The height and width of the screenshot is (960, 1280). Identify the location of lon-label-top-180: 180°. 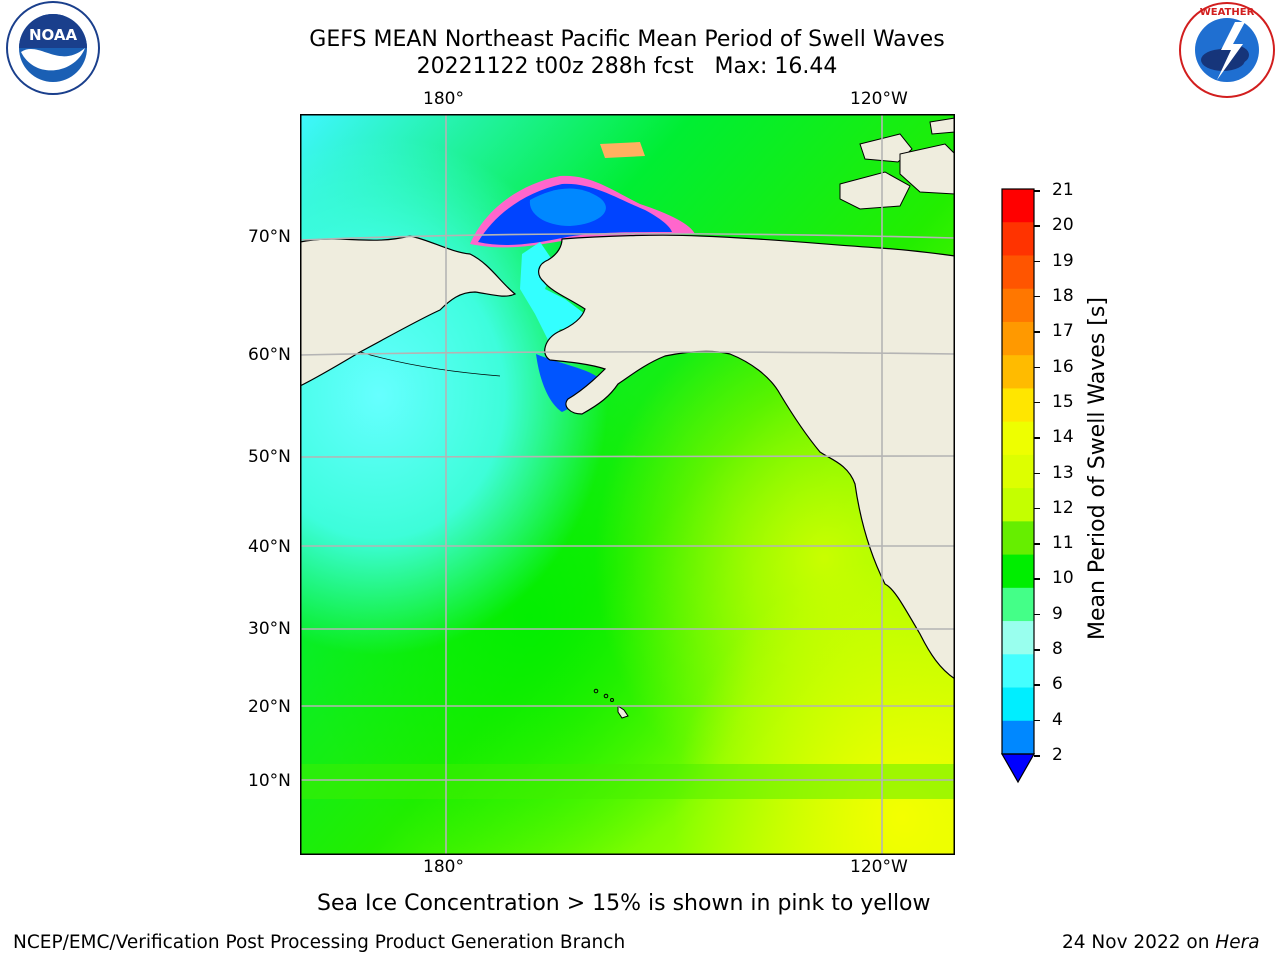
(443, 99).